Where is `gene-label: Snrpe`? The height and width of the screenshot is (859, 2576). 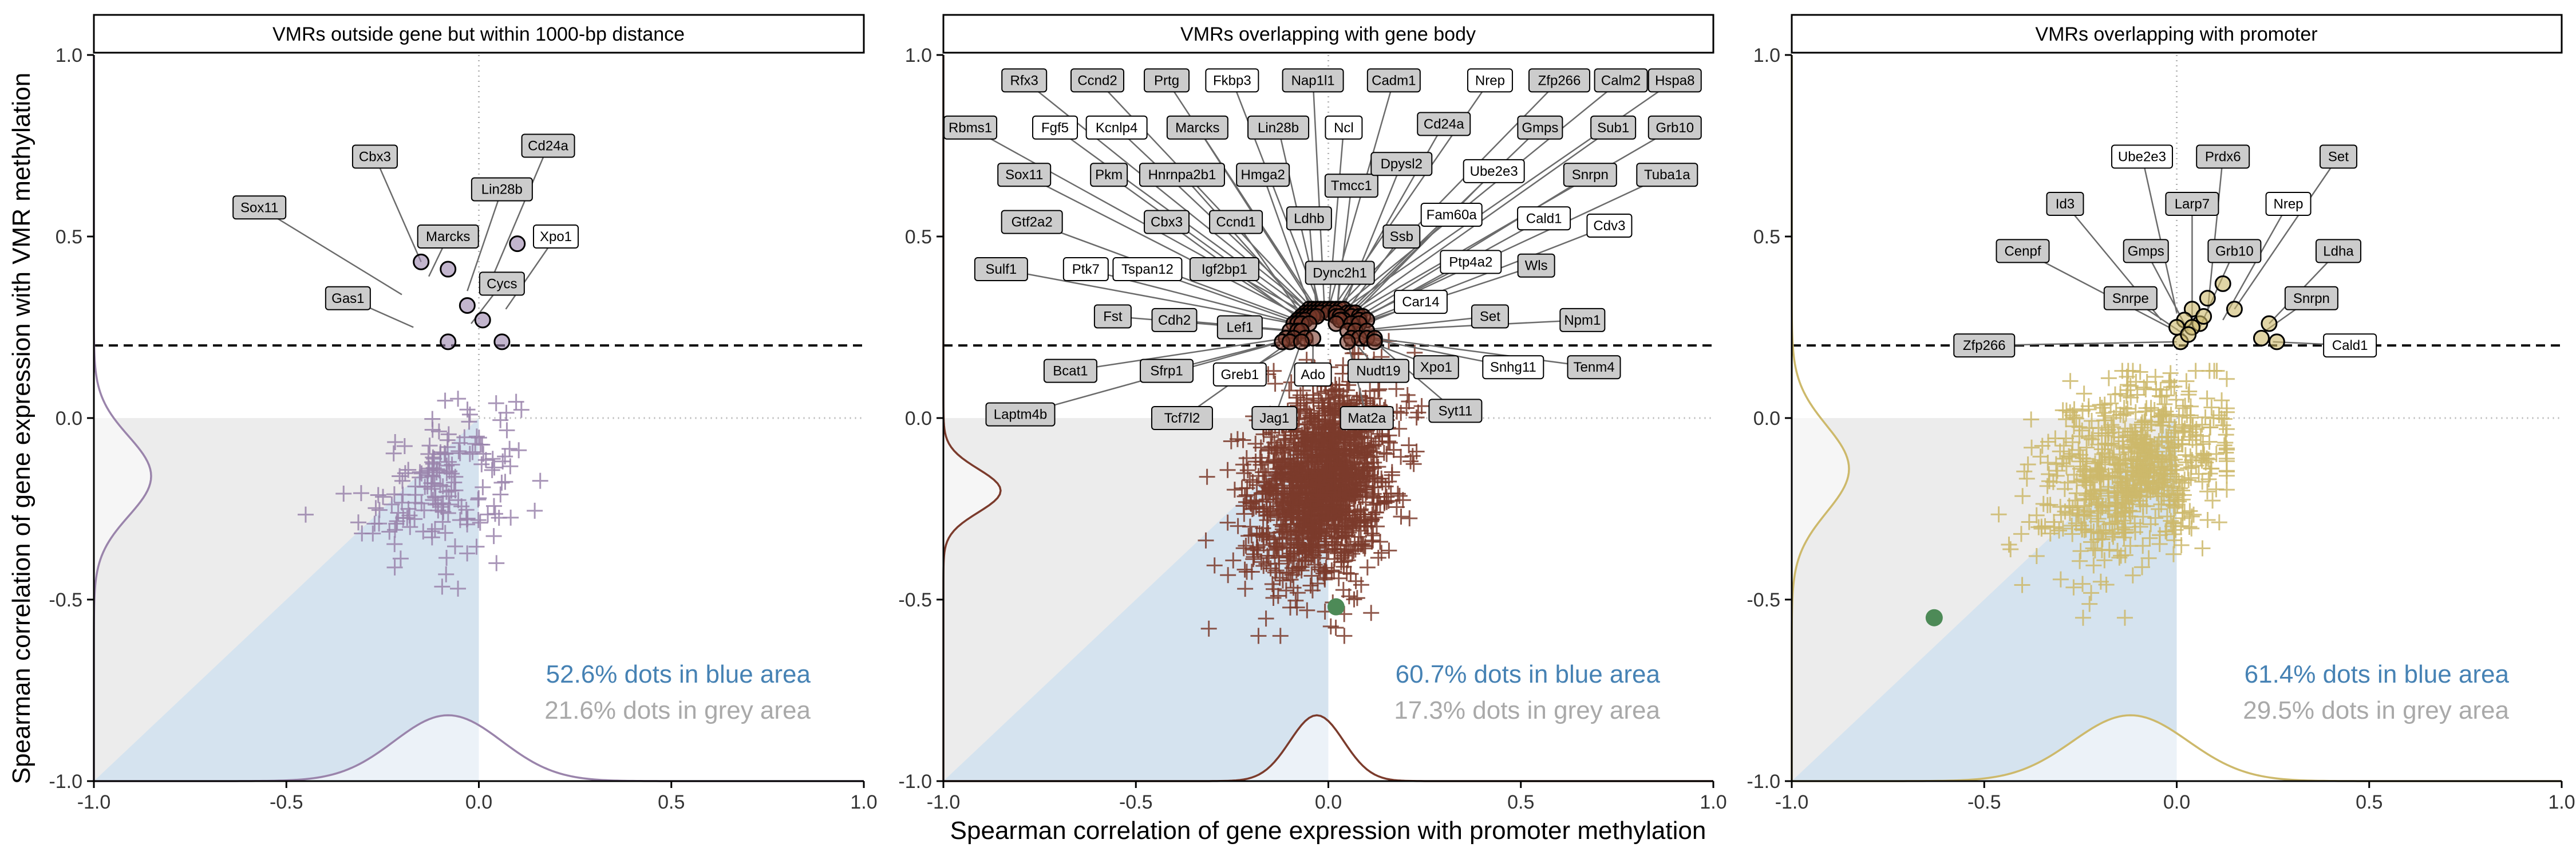
gene-label: Snrpe is located at coordinates (2130, 298).